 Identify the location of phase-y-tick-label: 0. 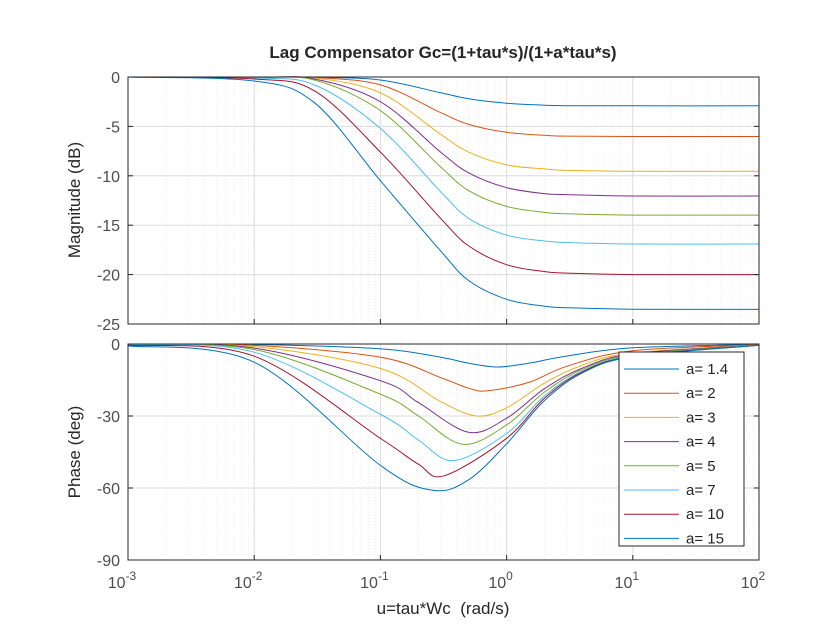
(115, 345).